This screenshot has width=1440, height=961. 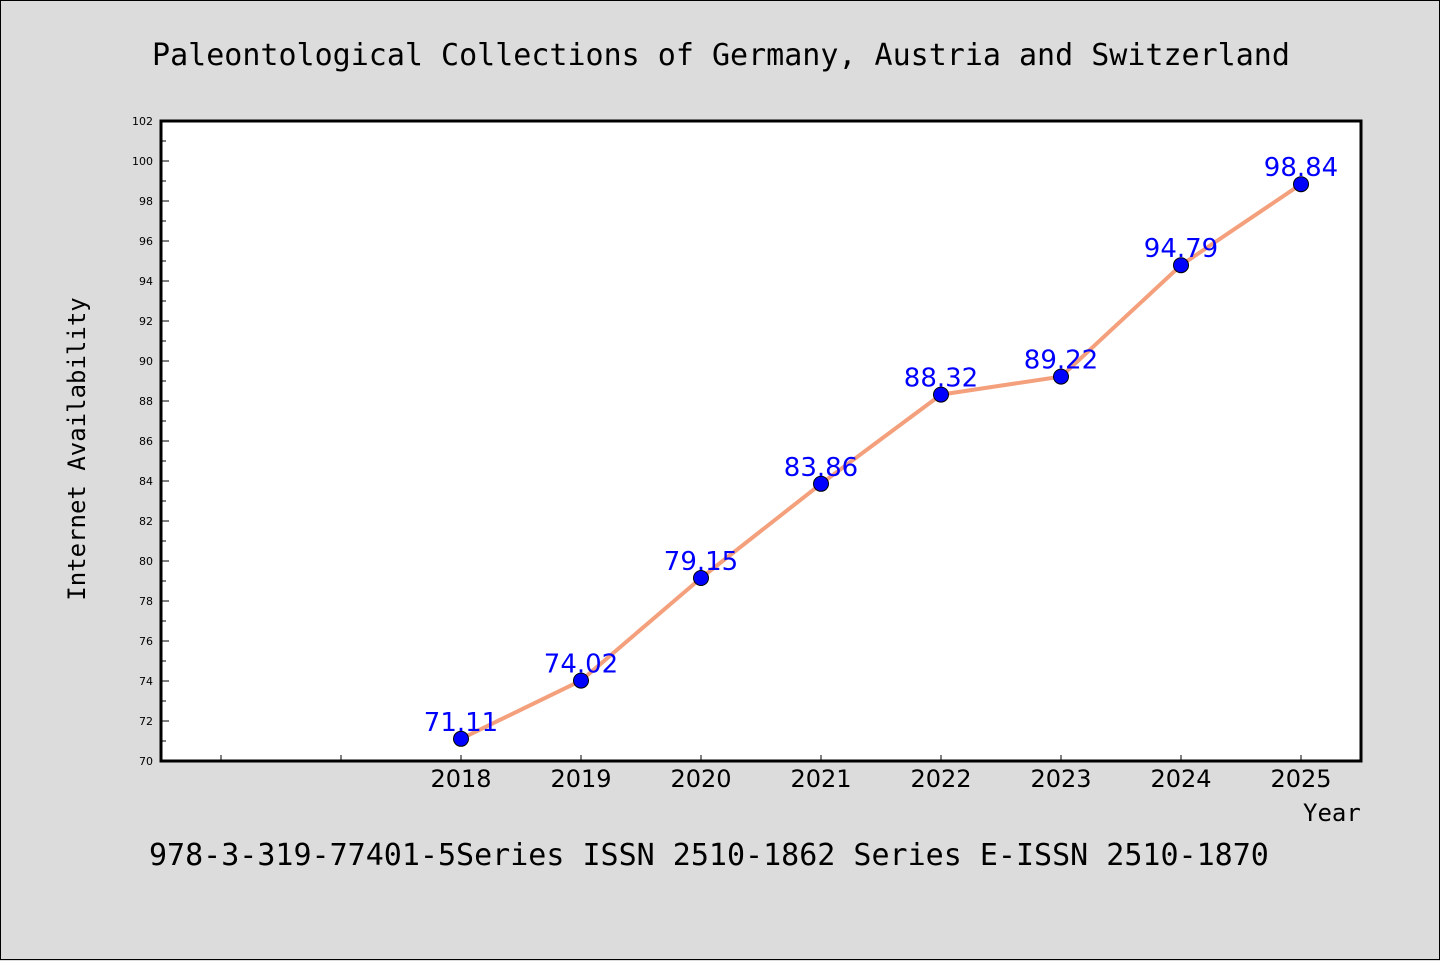 I want to click on data-label: 94.79, so click(x=1181, y=249).